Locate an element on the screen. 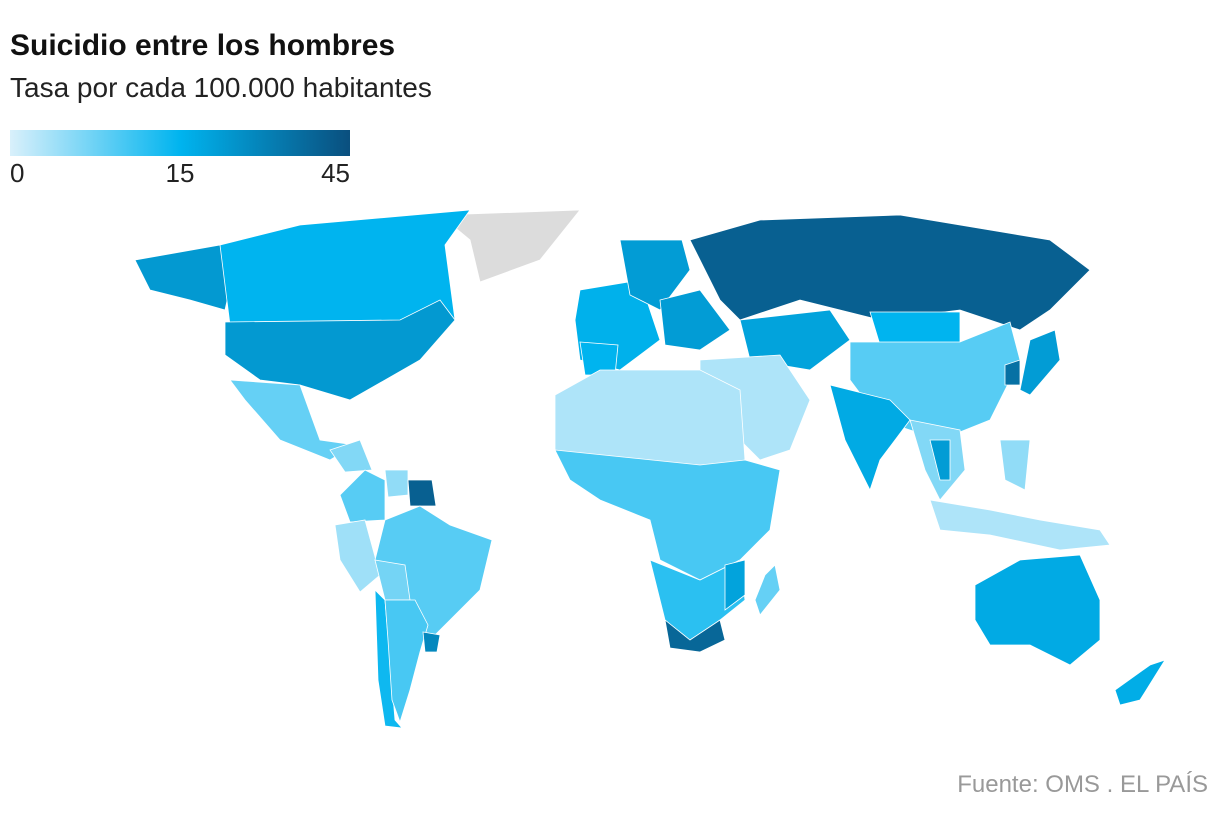  colorbar-tick-label: 0 is located at coordinates (17, 173).